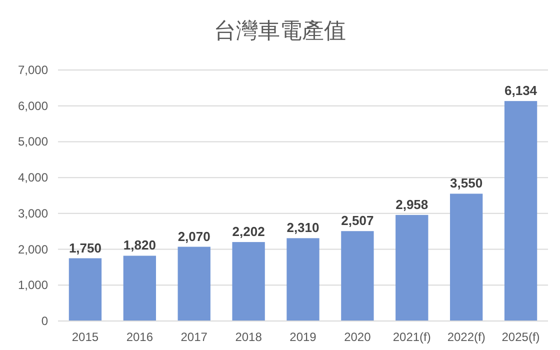  What do you see at coordinates (358, 337) in the screenshot?
I see `x-tick-label: 2020` at bounding box center [358, 337].